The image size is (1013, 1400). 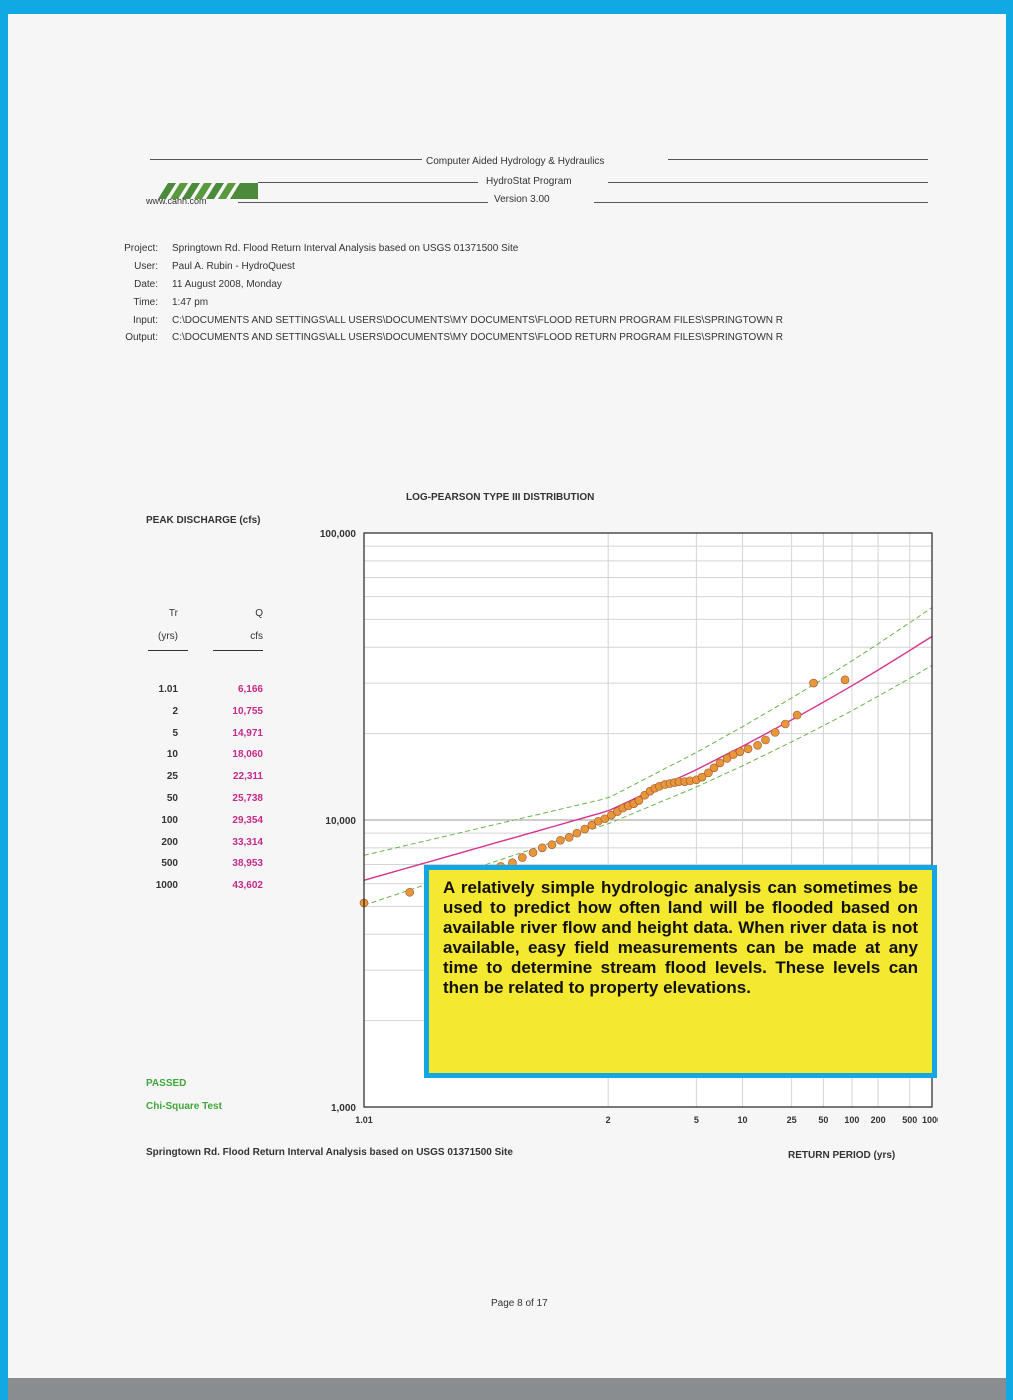 I want to click on table-cell-q: 25,738, so click(x=247, y=798).